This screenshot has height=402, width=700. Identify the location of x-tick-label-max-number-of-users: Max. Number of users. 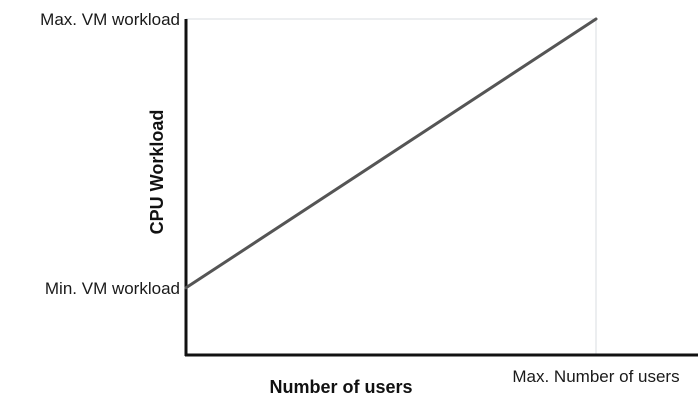
(595, 376).